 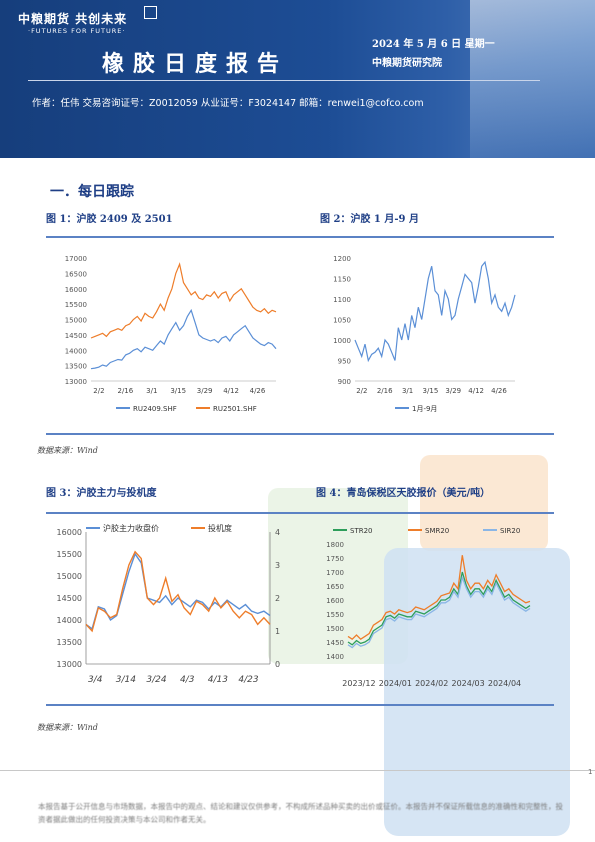 I want to click on y-tick-label: 950, so click(x=344, y=362).